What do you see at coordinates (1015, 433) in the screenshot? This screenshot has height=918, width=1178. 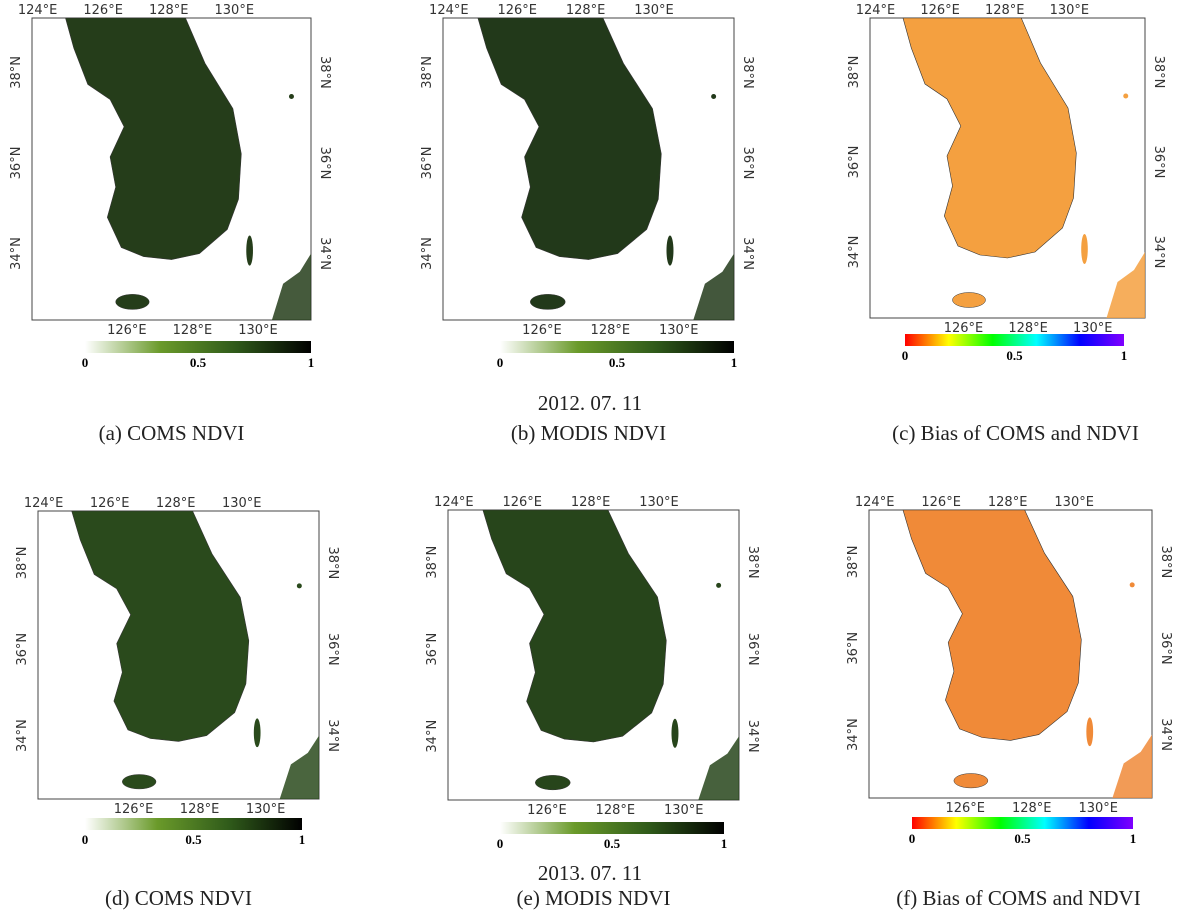 I see `panel-caption: (c) Bias of COMS and NDVI` at bounding box center [1015, 433].